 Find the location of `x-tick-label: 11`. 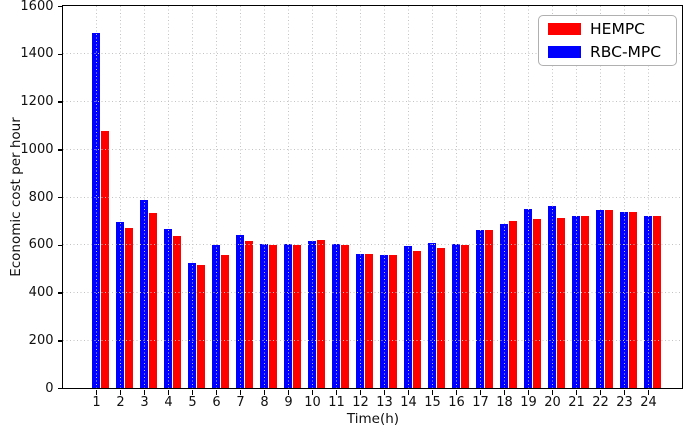

x-tick-label: 11 is located at coordinates (336, 402).